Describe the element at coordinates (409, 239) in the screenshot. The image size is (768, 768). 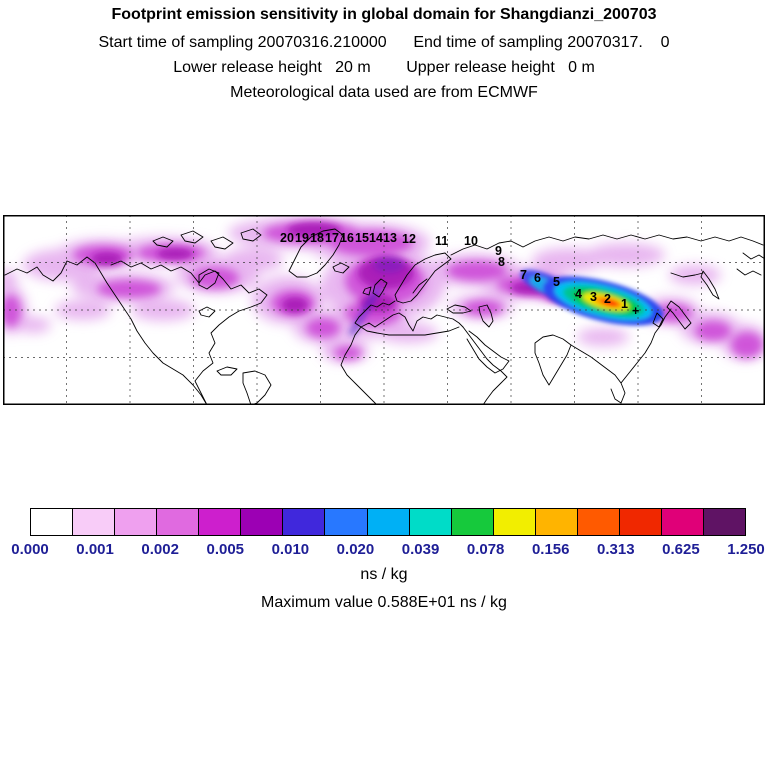
I see `trajectory-hour-label: 12` at that location.